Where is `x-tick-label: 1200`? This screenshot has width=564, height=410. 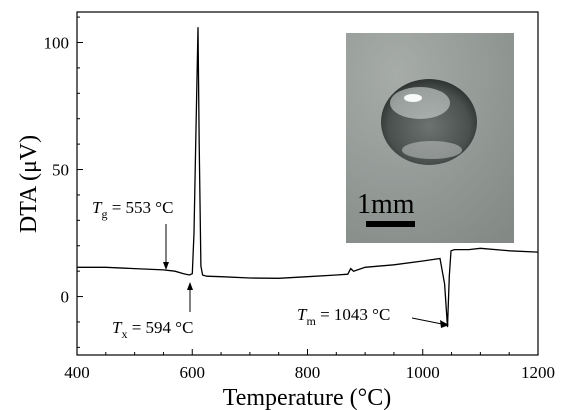 x-tick-label: 1200 is located at coordinates (538, 372).